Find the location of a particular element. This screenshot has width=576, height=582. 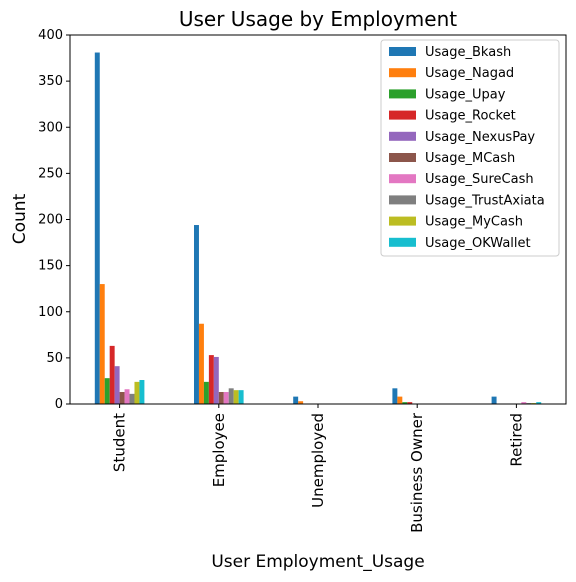

legend-label: Usage_MyCash is located at coordinates (474, 222).